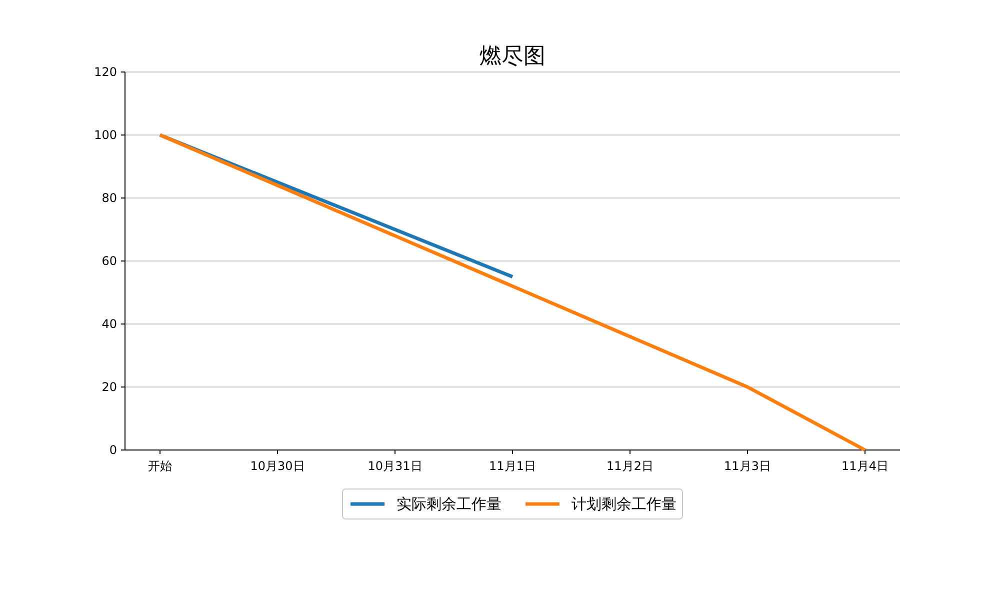 This screenshot has height=600, width=1000. Describe the element at coordinates (109, 387) in the screenshot. I see `y-tick-label: 20` at that location.